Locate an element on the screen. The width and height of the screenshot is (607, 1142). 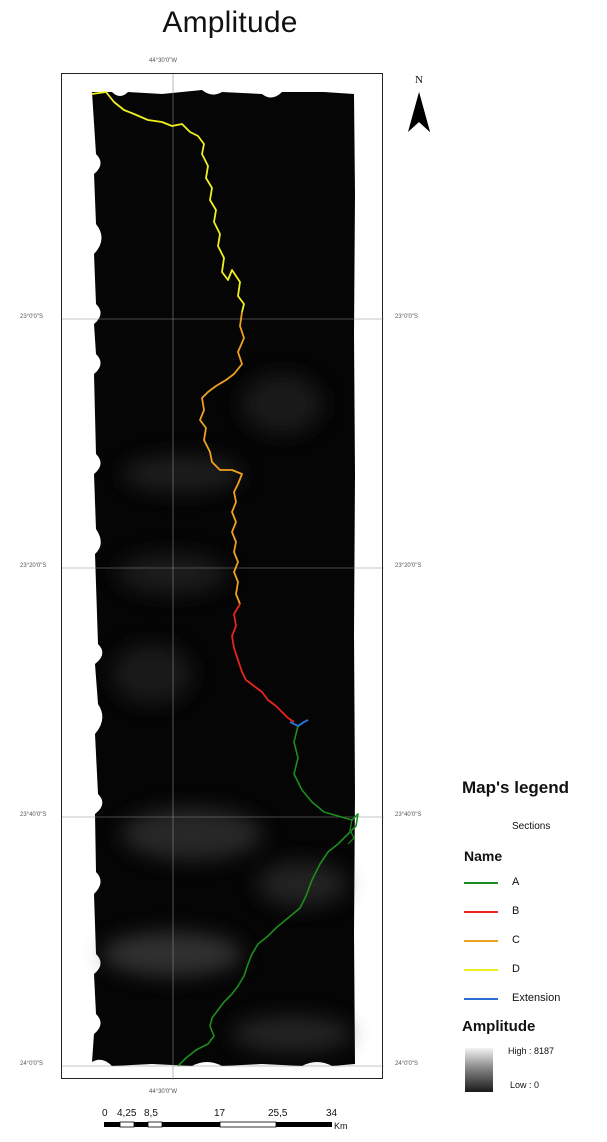
legend-subtitle: Sections is located at coordinates (531, 826).